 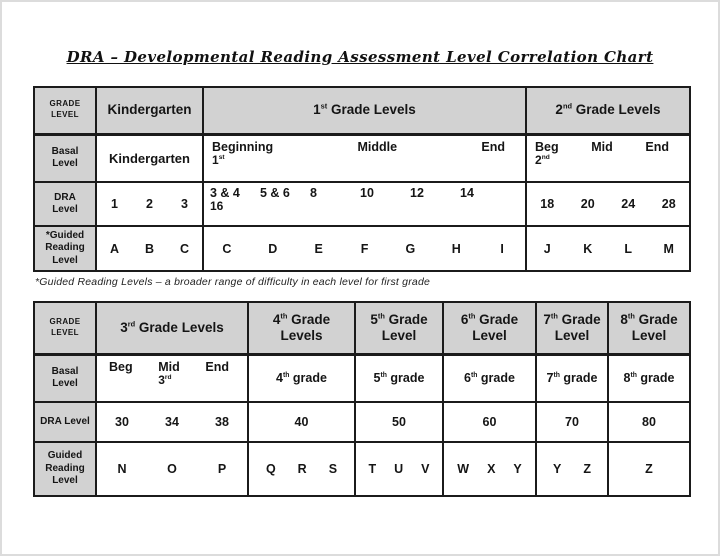 I want to click on t1-corner-grade-level: GRADE LEVEL, so click(x=65, y=111).